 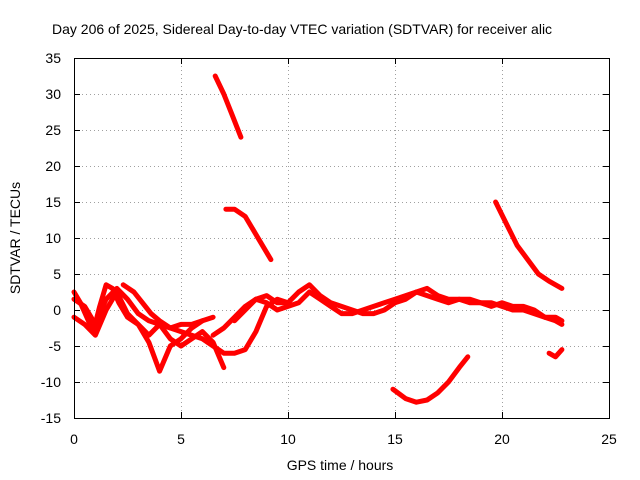 I want to click on x-tick-label: 5, so click(x=181, y=439).